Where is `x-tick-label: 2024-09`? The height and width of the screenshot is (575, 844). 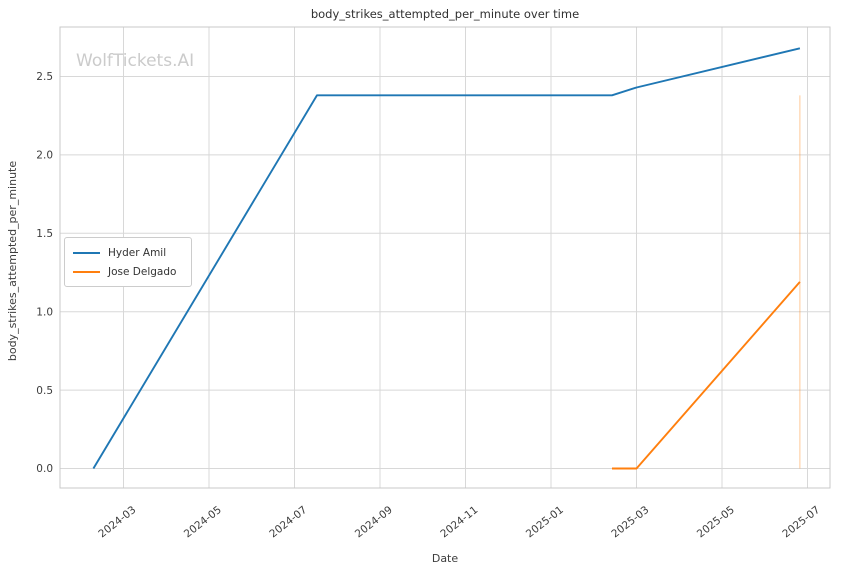
x-tick-label: 2024-09 is located at coordinates (374, 522).